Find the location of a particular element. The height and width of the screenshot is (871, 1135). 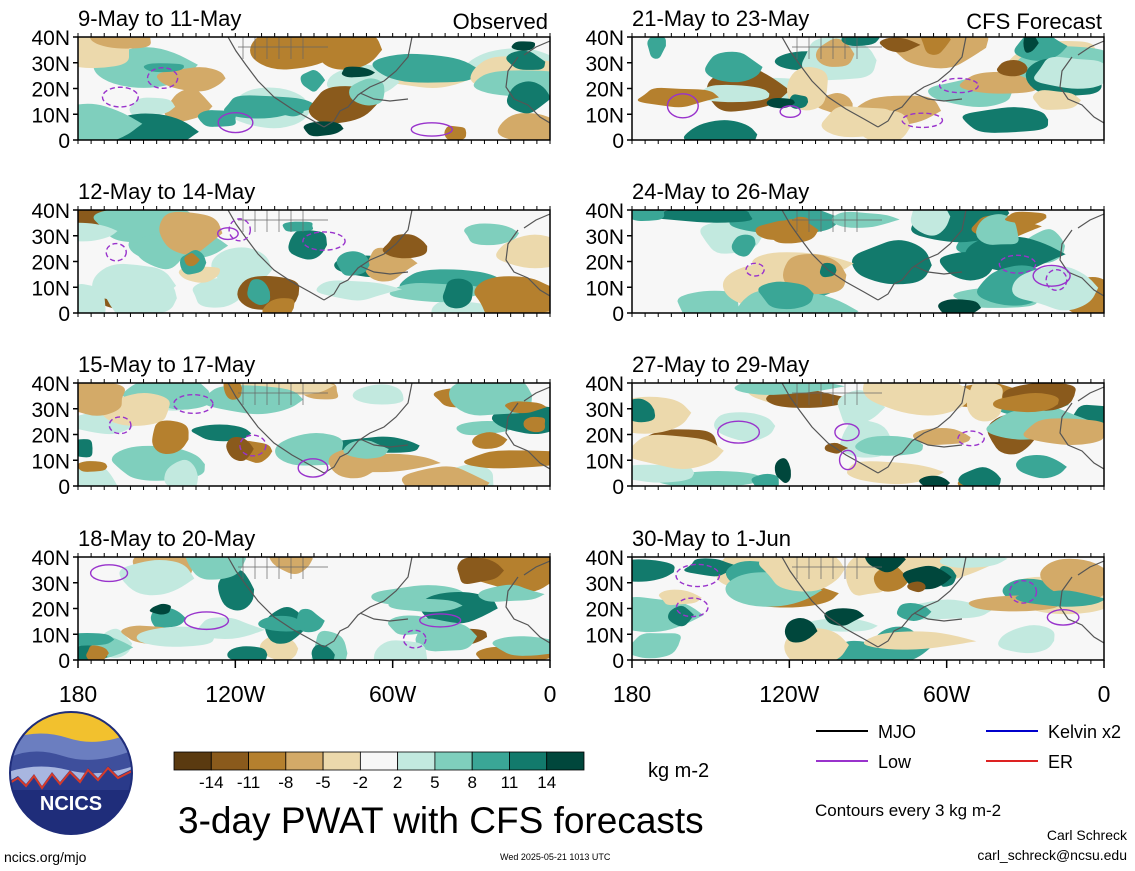

lat-tick-label: 30N is located at coordinates (604, 64).